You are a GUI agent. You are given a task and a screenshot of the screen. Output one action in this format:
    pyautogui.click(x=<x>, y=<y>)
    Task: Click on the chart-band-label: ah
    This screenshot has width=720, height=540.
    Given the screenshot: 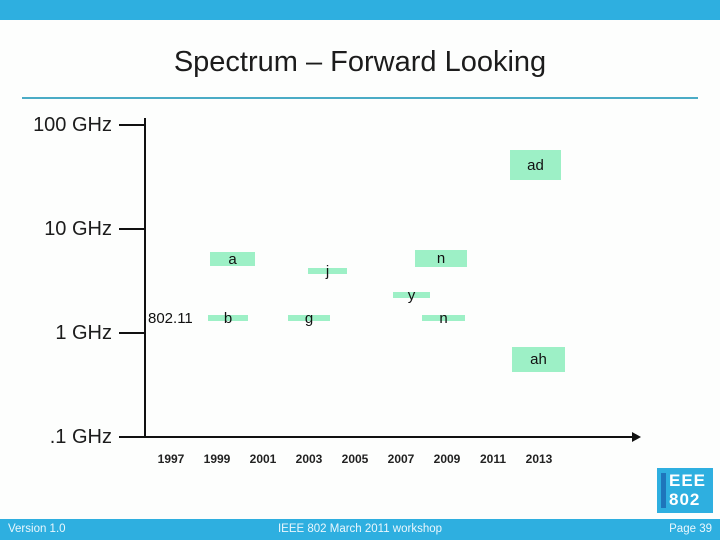 What is the action you would take?
    pyautogui.click(x=538, y=359)
    